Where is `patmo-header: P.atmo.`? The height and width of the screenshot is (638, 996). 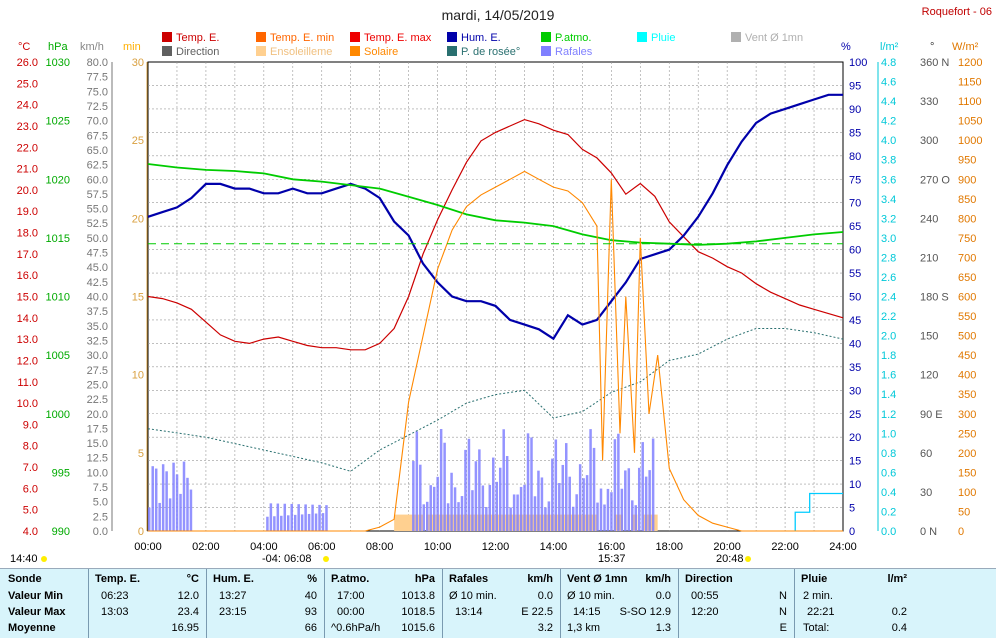 patmo-header: P.atmo. is located at coordinates (350, 579).